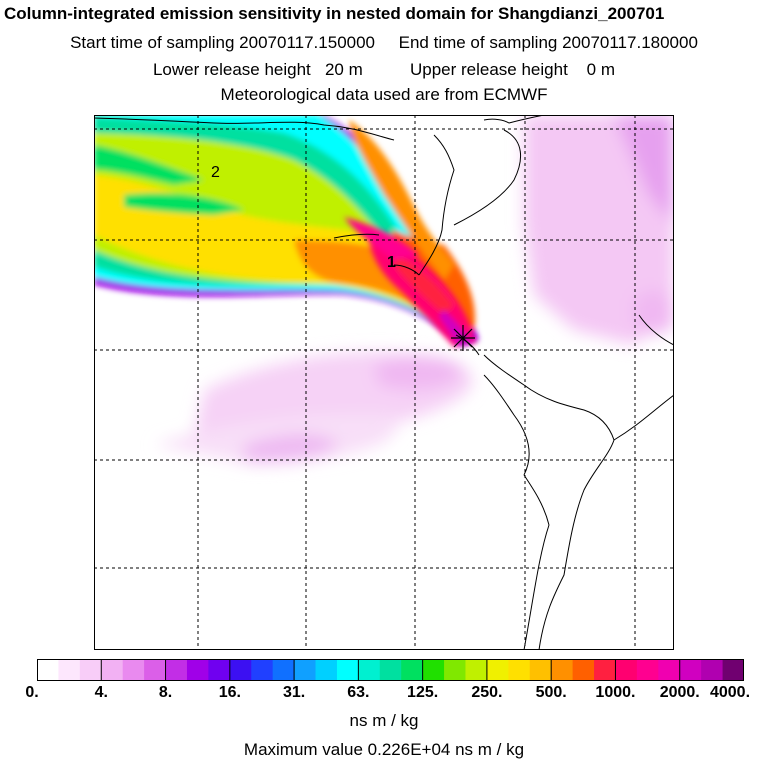 Image resolution: width=768 pixels, height=768 pixels. What do you see at coordinates (101, 692) in the screenshot?
I see `colorbar-tick-label: 4.` at bounding box center [101, 692].